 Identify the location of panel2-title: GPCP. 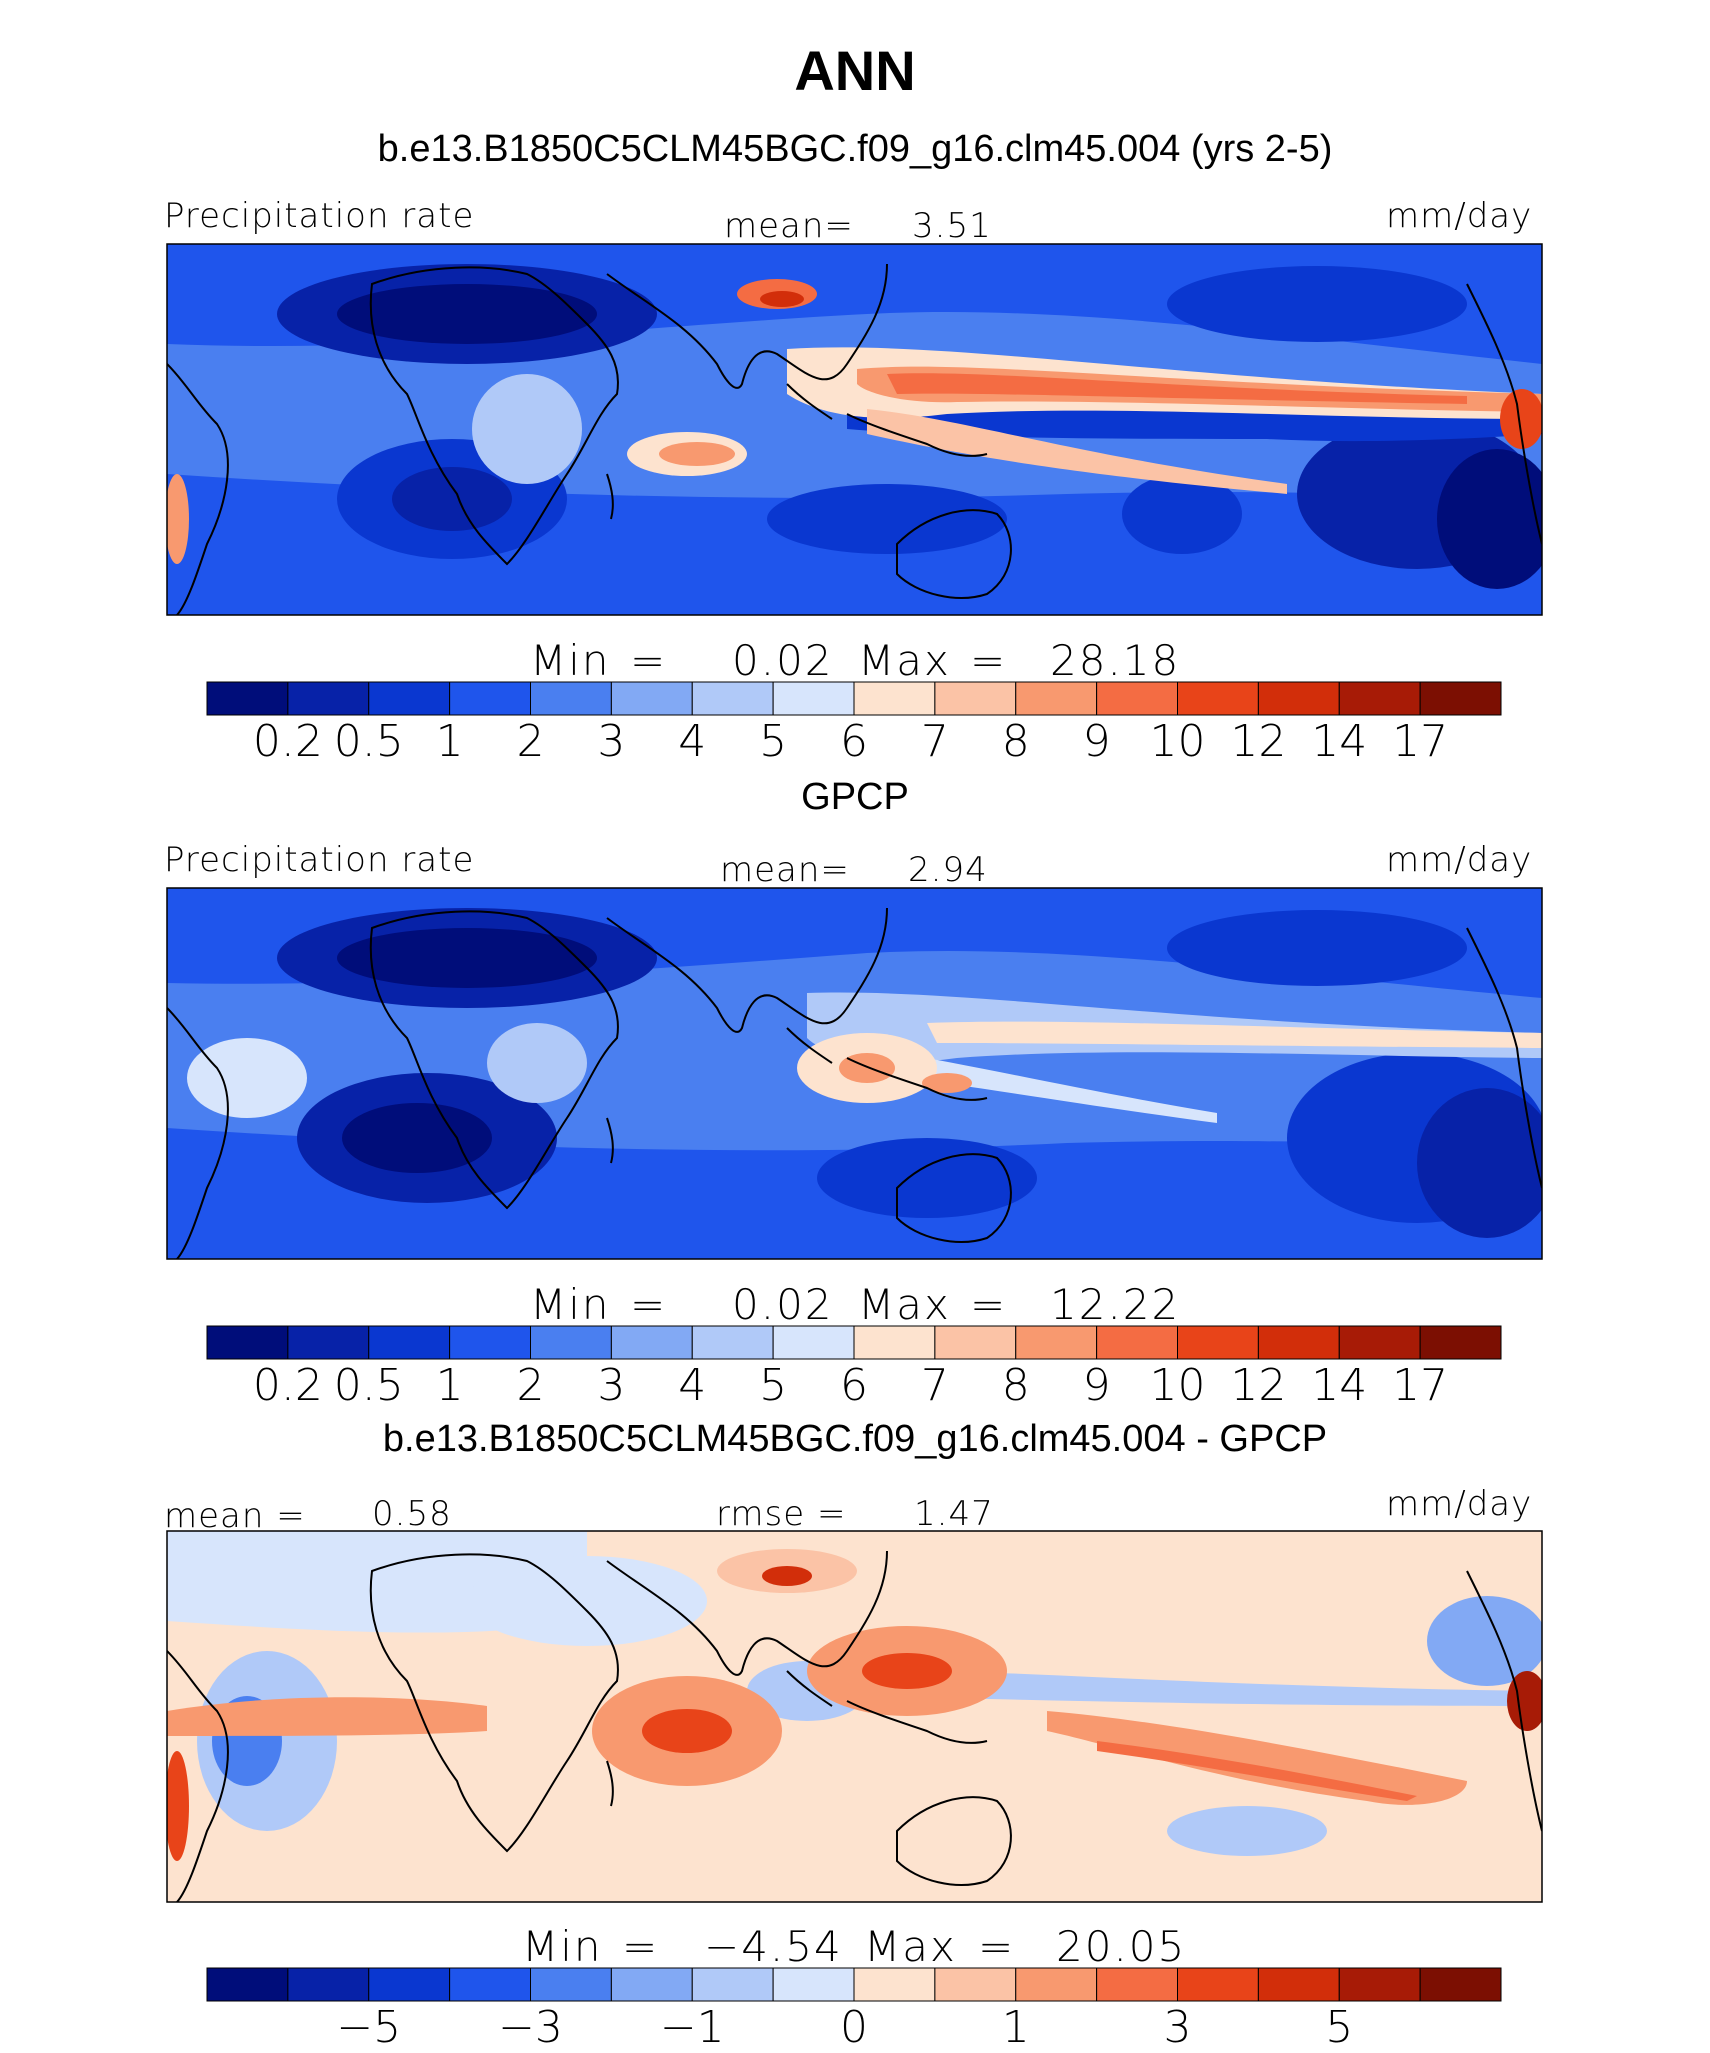
(855, 797).